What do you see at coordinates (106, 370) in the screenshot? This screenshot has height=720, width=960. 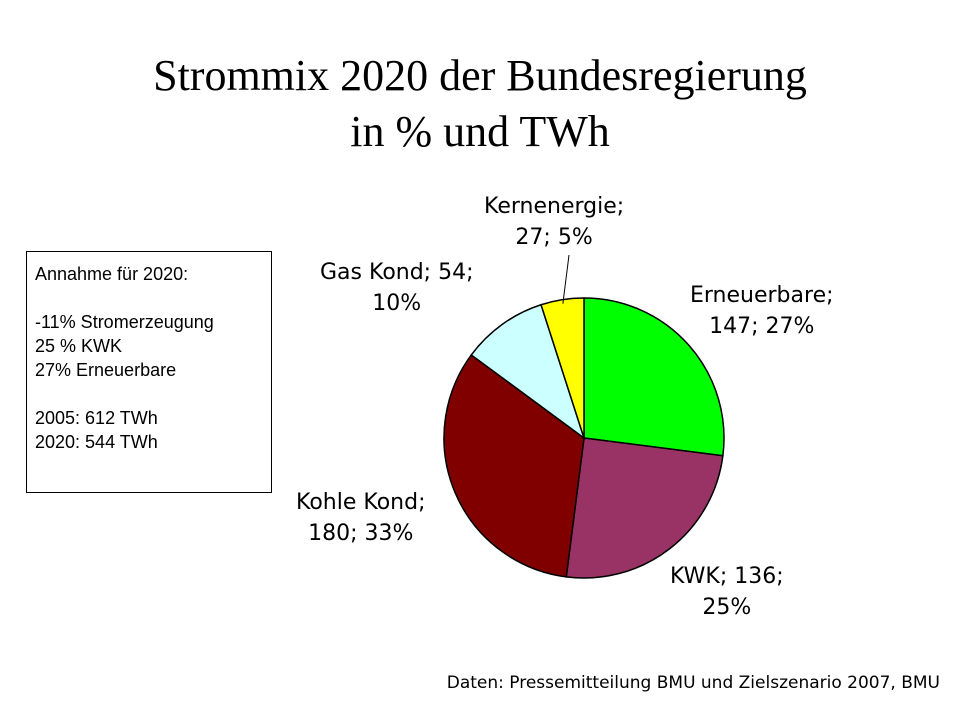 I see `assumption-line: 27% Erneuerbare` at bounding box center [106, 370].